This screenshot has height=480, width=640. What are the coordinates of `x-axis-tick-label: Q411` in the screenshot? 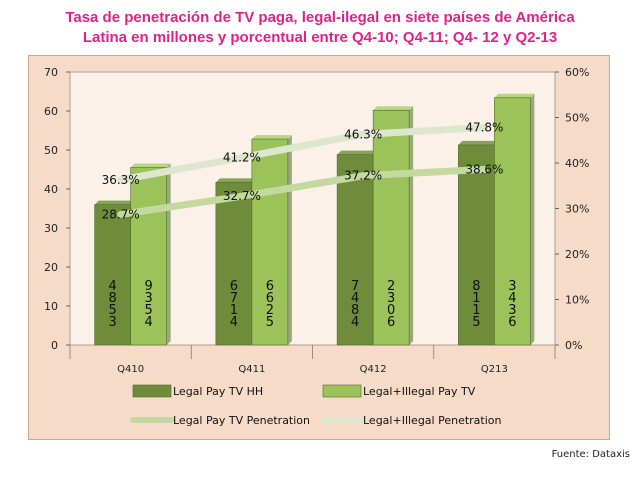 It's located at (251, 369).